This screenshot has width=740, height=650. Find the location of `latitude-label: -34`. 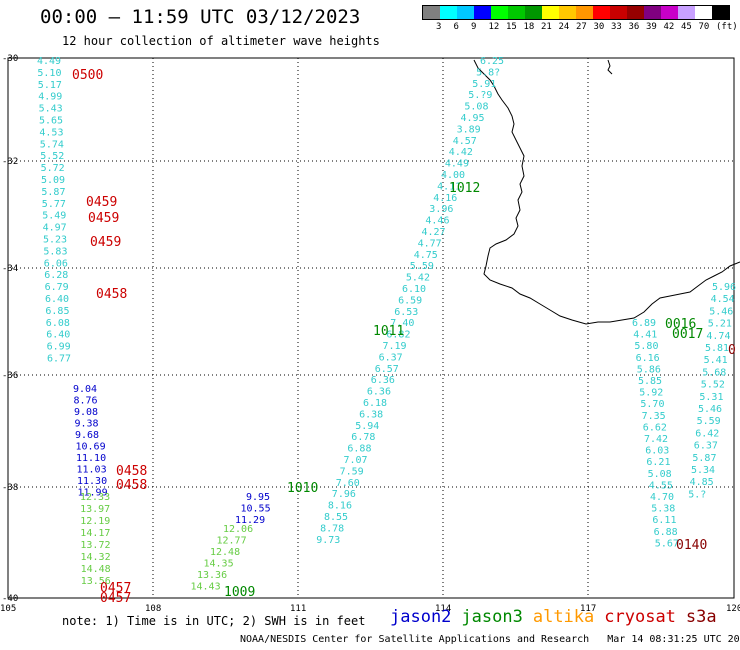

latitude-label: -34 is located at coordinates (10, 269).